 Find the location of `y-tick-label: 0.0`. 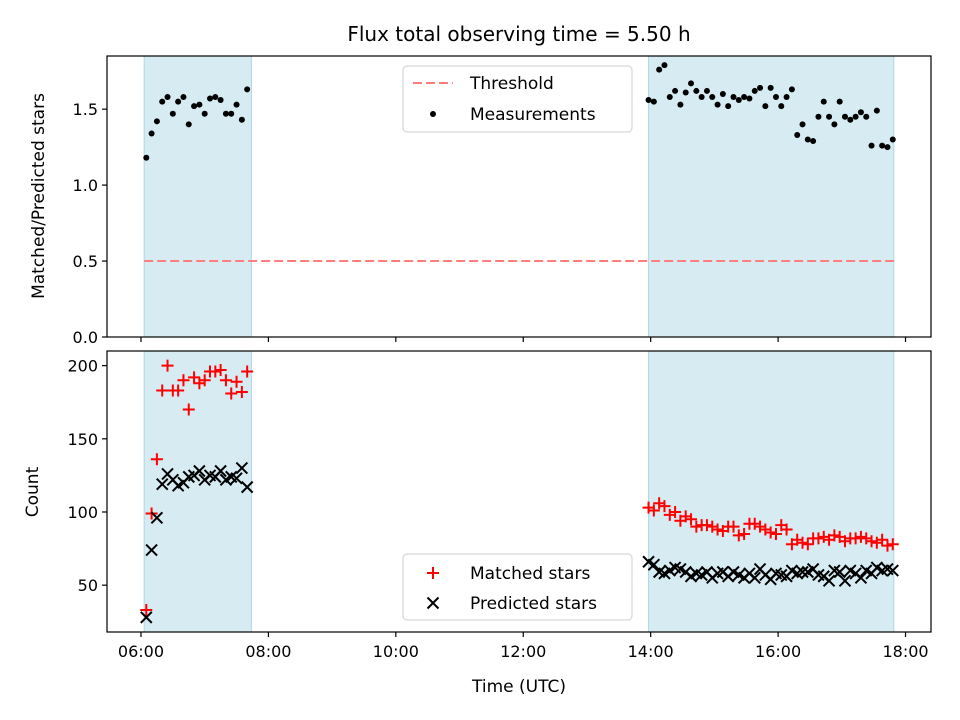

y-tick-label: 0.0 is located at coordinates (85, 337).